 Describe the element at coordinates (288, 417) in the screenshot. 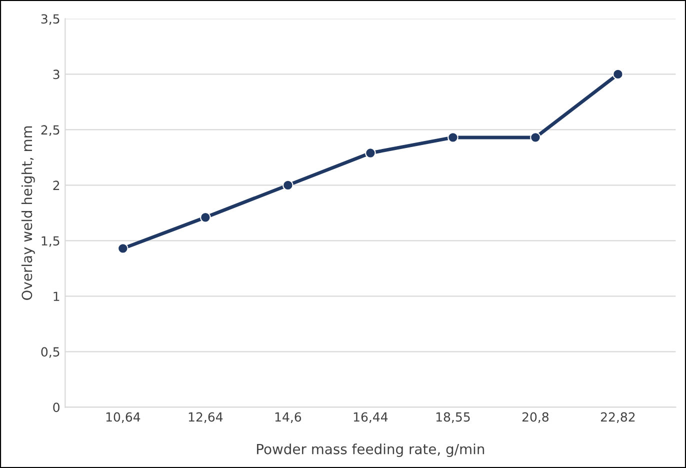

I see `x-tick-label: 14,6` at that location.